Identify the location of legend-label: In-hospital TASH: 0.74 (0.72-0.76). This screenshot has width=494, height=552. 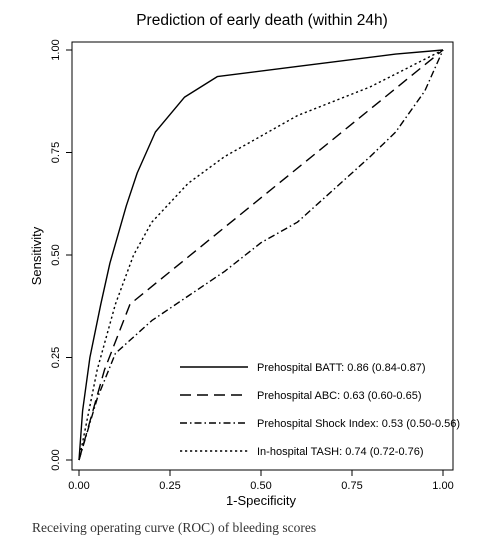
(340, 452).